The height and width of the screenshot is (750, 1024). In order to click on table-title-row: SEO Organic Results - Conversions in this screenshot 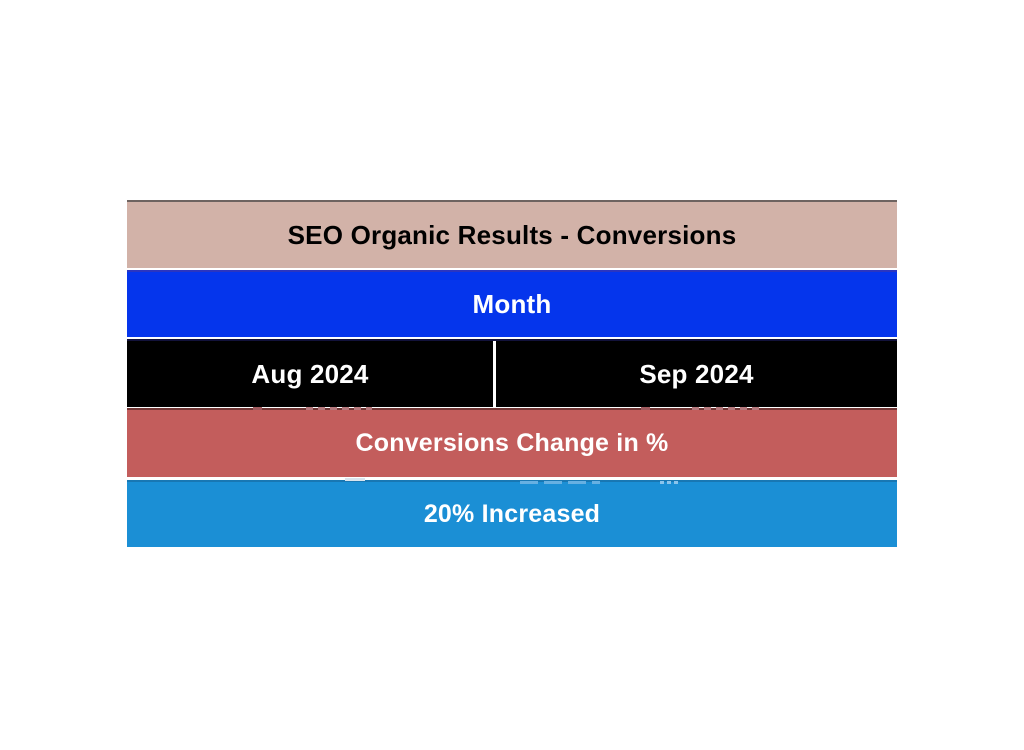, I will do `click(512, 234)`.